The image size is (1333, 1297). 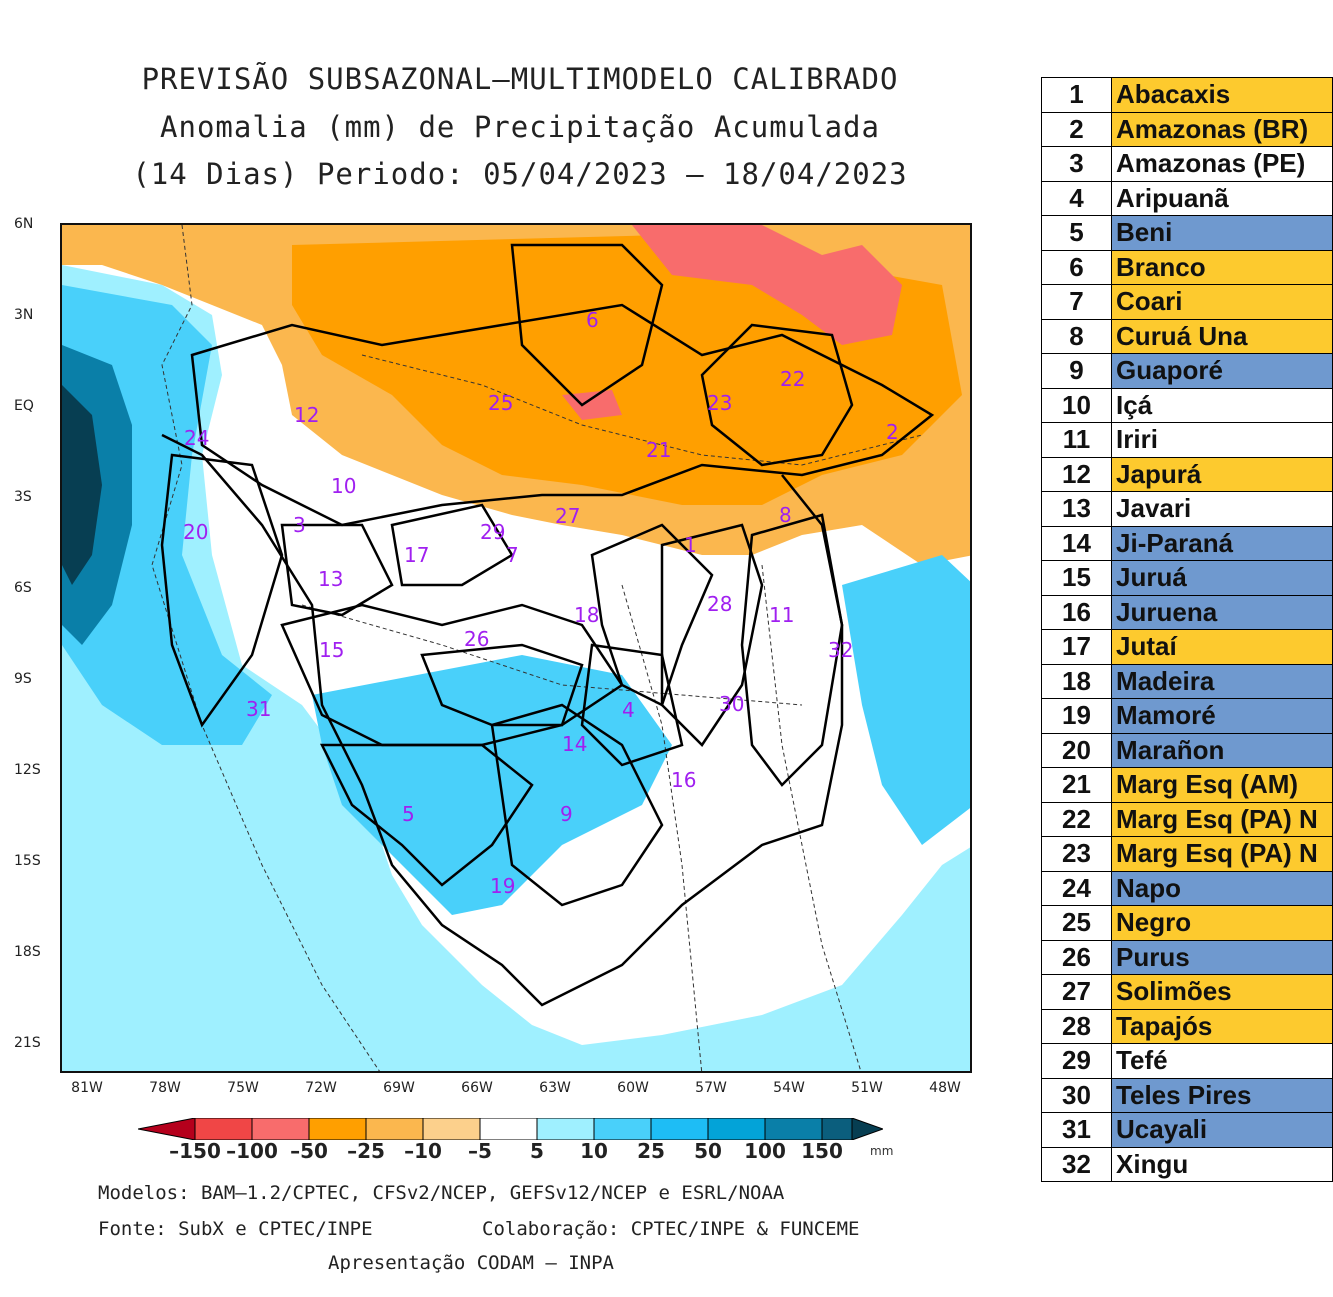 I want to click on basin-row-name: Japurá, so click(x=1222, y=474).